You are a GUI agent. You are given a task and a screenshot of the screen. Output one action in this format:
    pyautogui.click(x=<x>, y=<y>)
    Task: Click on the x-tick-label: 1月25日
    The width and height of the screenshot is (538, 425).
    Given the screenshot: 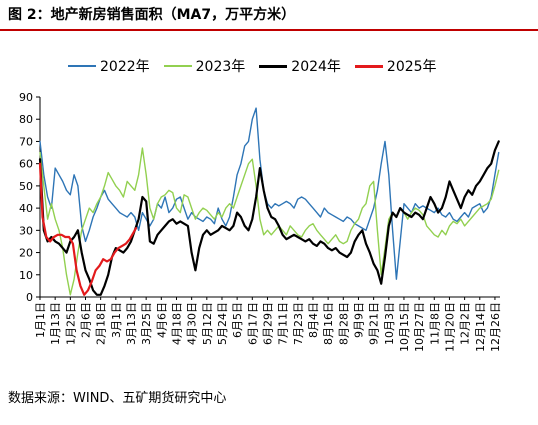 What is the action you would take?
    pyautogui.click(x=70, y=323)
    